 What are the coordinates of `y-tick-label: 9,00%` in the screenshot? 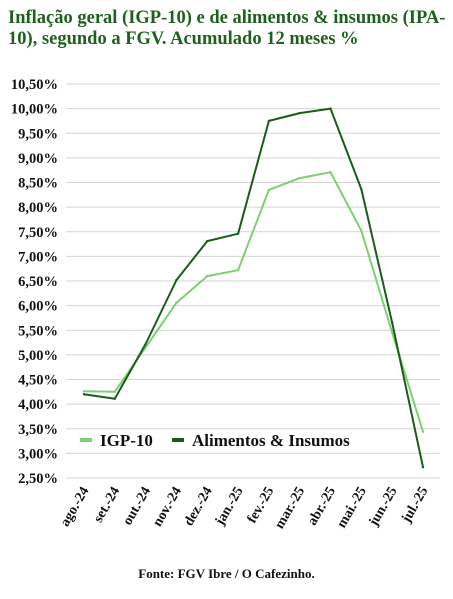 It's located at (38, 159).